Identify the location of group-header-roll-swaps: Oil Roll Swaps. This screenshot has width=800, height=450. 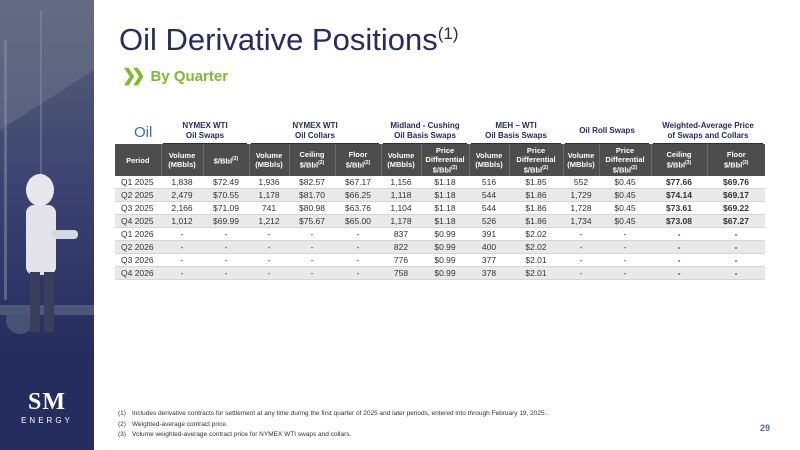
(607, 131).